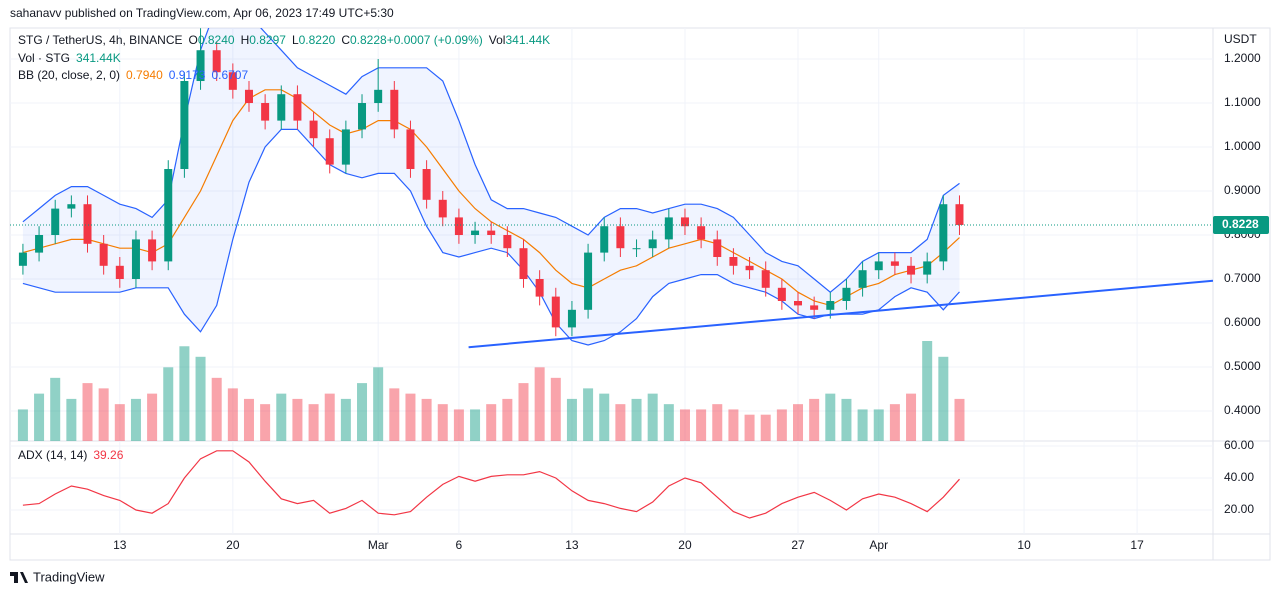 This screenshot has height=595, width=1280. I want to click on y-tick-label: 60.00, so click(1239, 445).